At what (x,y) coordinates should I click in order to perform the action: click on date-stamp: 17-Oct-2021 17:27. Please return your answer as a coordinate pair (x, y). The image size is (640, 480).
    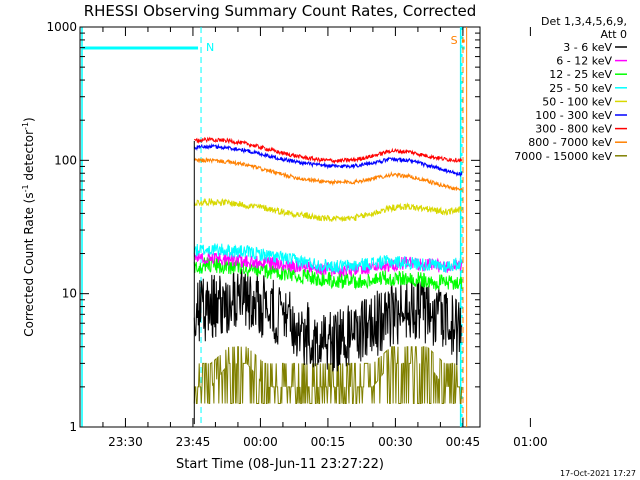
    Looking at the image, I should click on (598, 473).